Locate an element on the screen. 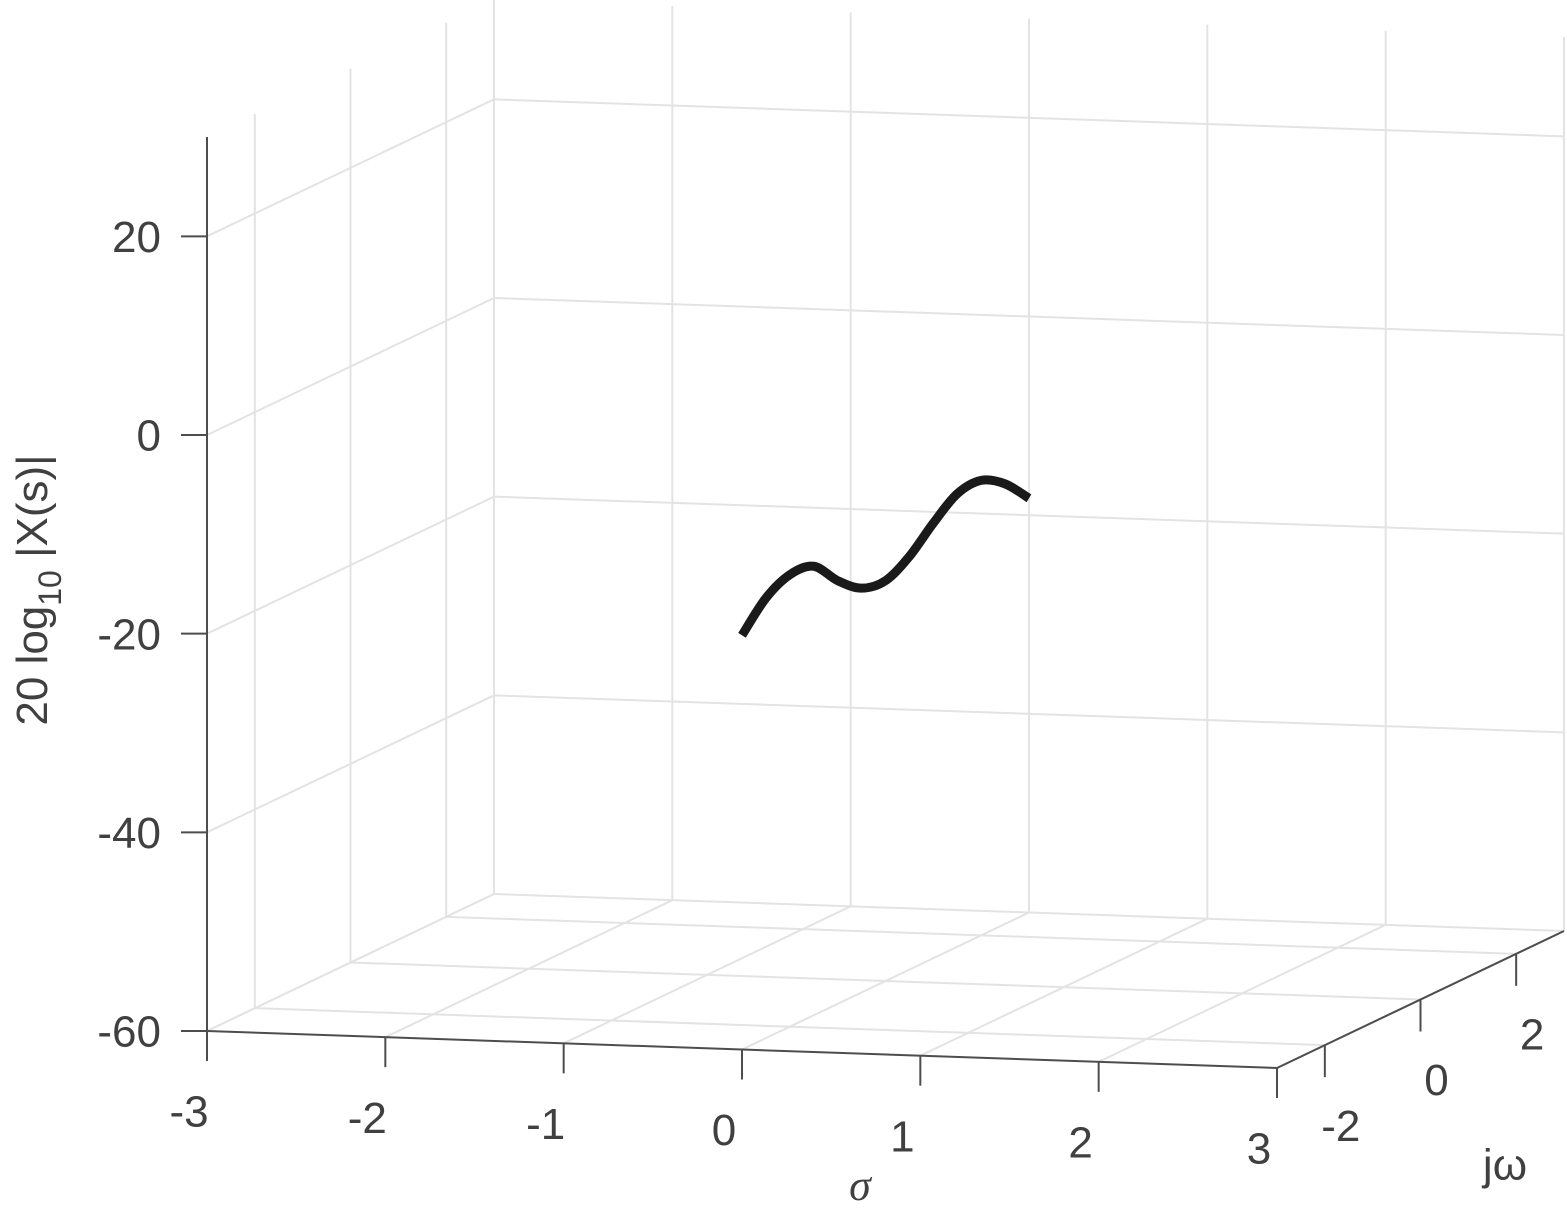  z-tick-label: 20 is located at coordinates (136, 237).